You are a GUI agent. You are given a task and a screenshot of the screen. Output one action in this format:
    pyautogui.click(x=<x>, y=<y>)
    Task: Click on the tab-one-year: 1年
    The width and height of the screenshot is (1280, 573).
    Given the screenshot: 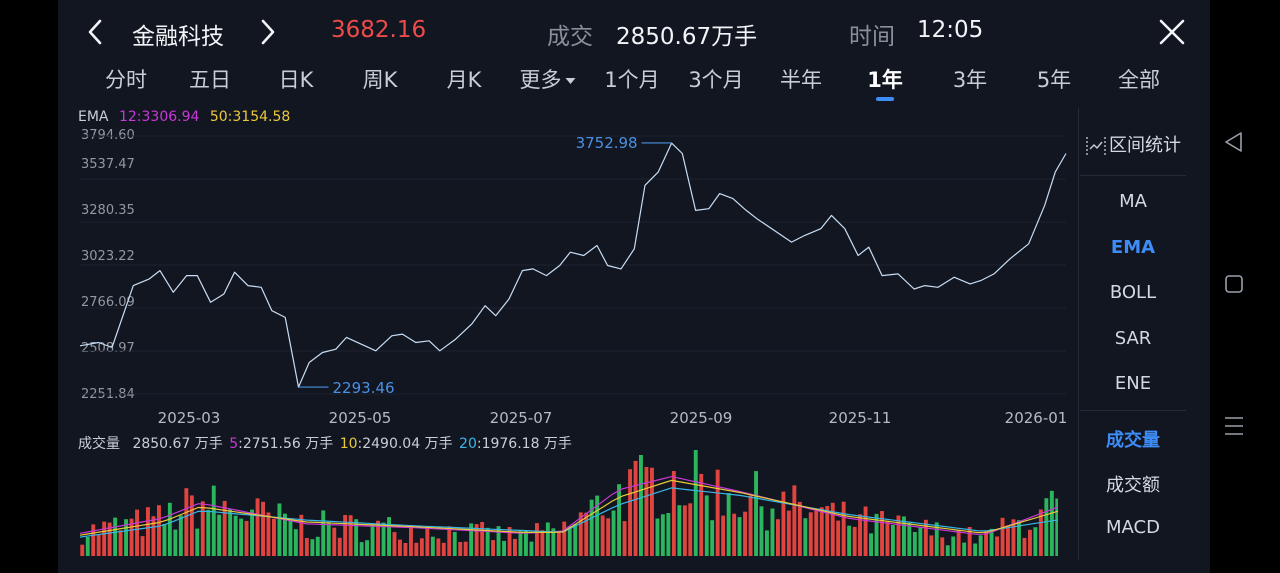 What is the action you would take?
    pyautogui.click(x=885, y=80)
    